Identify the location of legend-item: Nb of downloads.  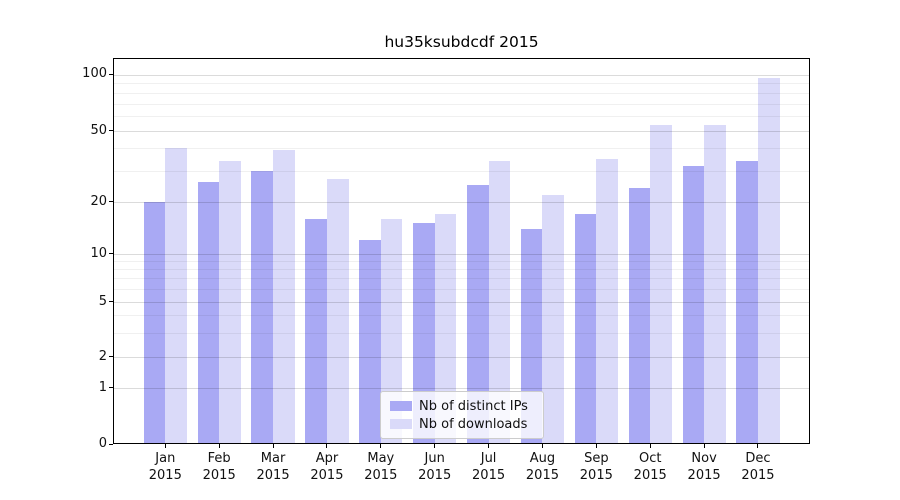
(461, 424).